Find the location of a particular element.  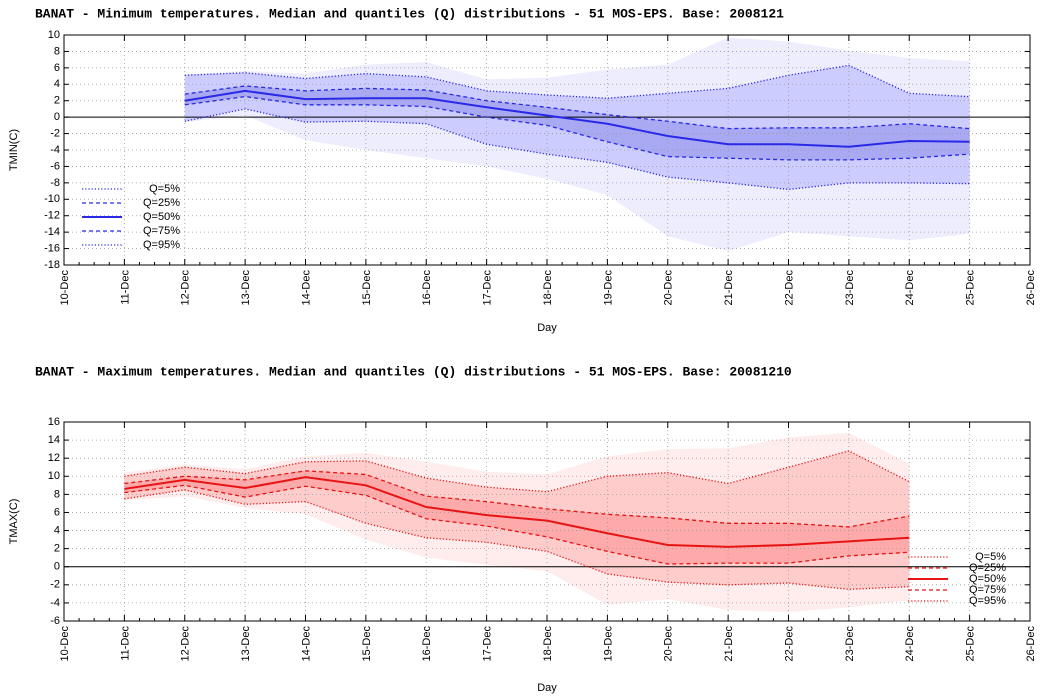

y-axis-label: TMIN(C) is located at coordinates (14, 150).